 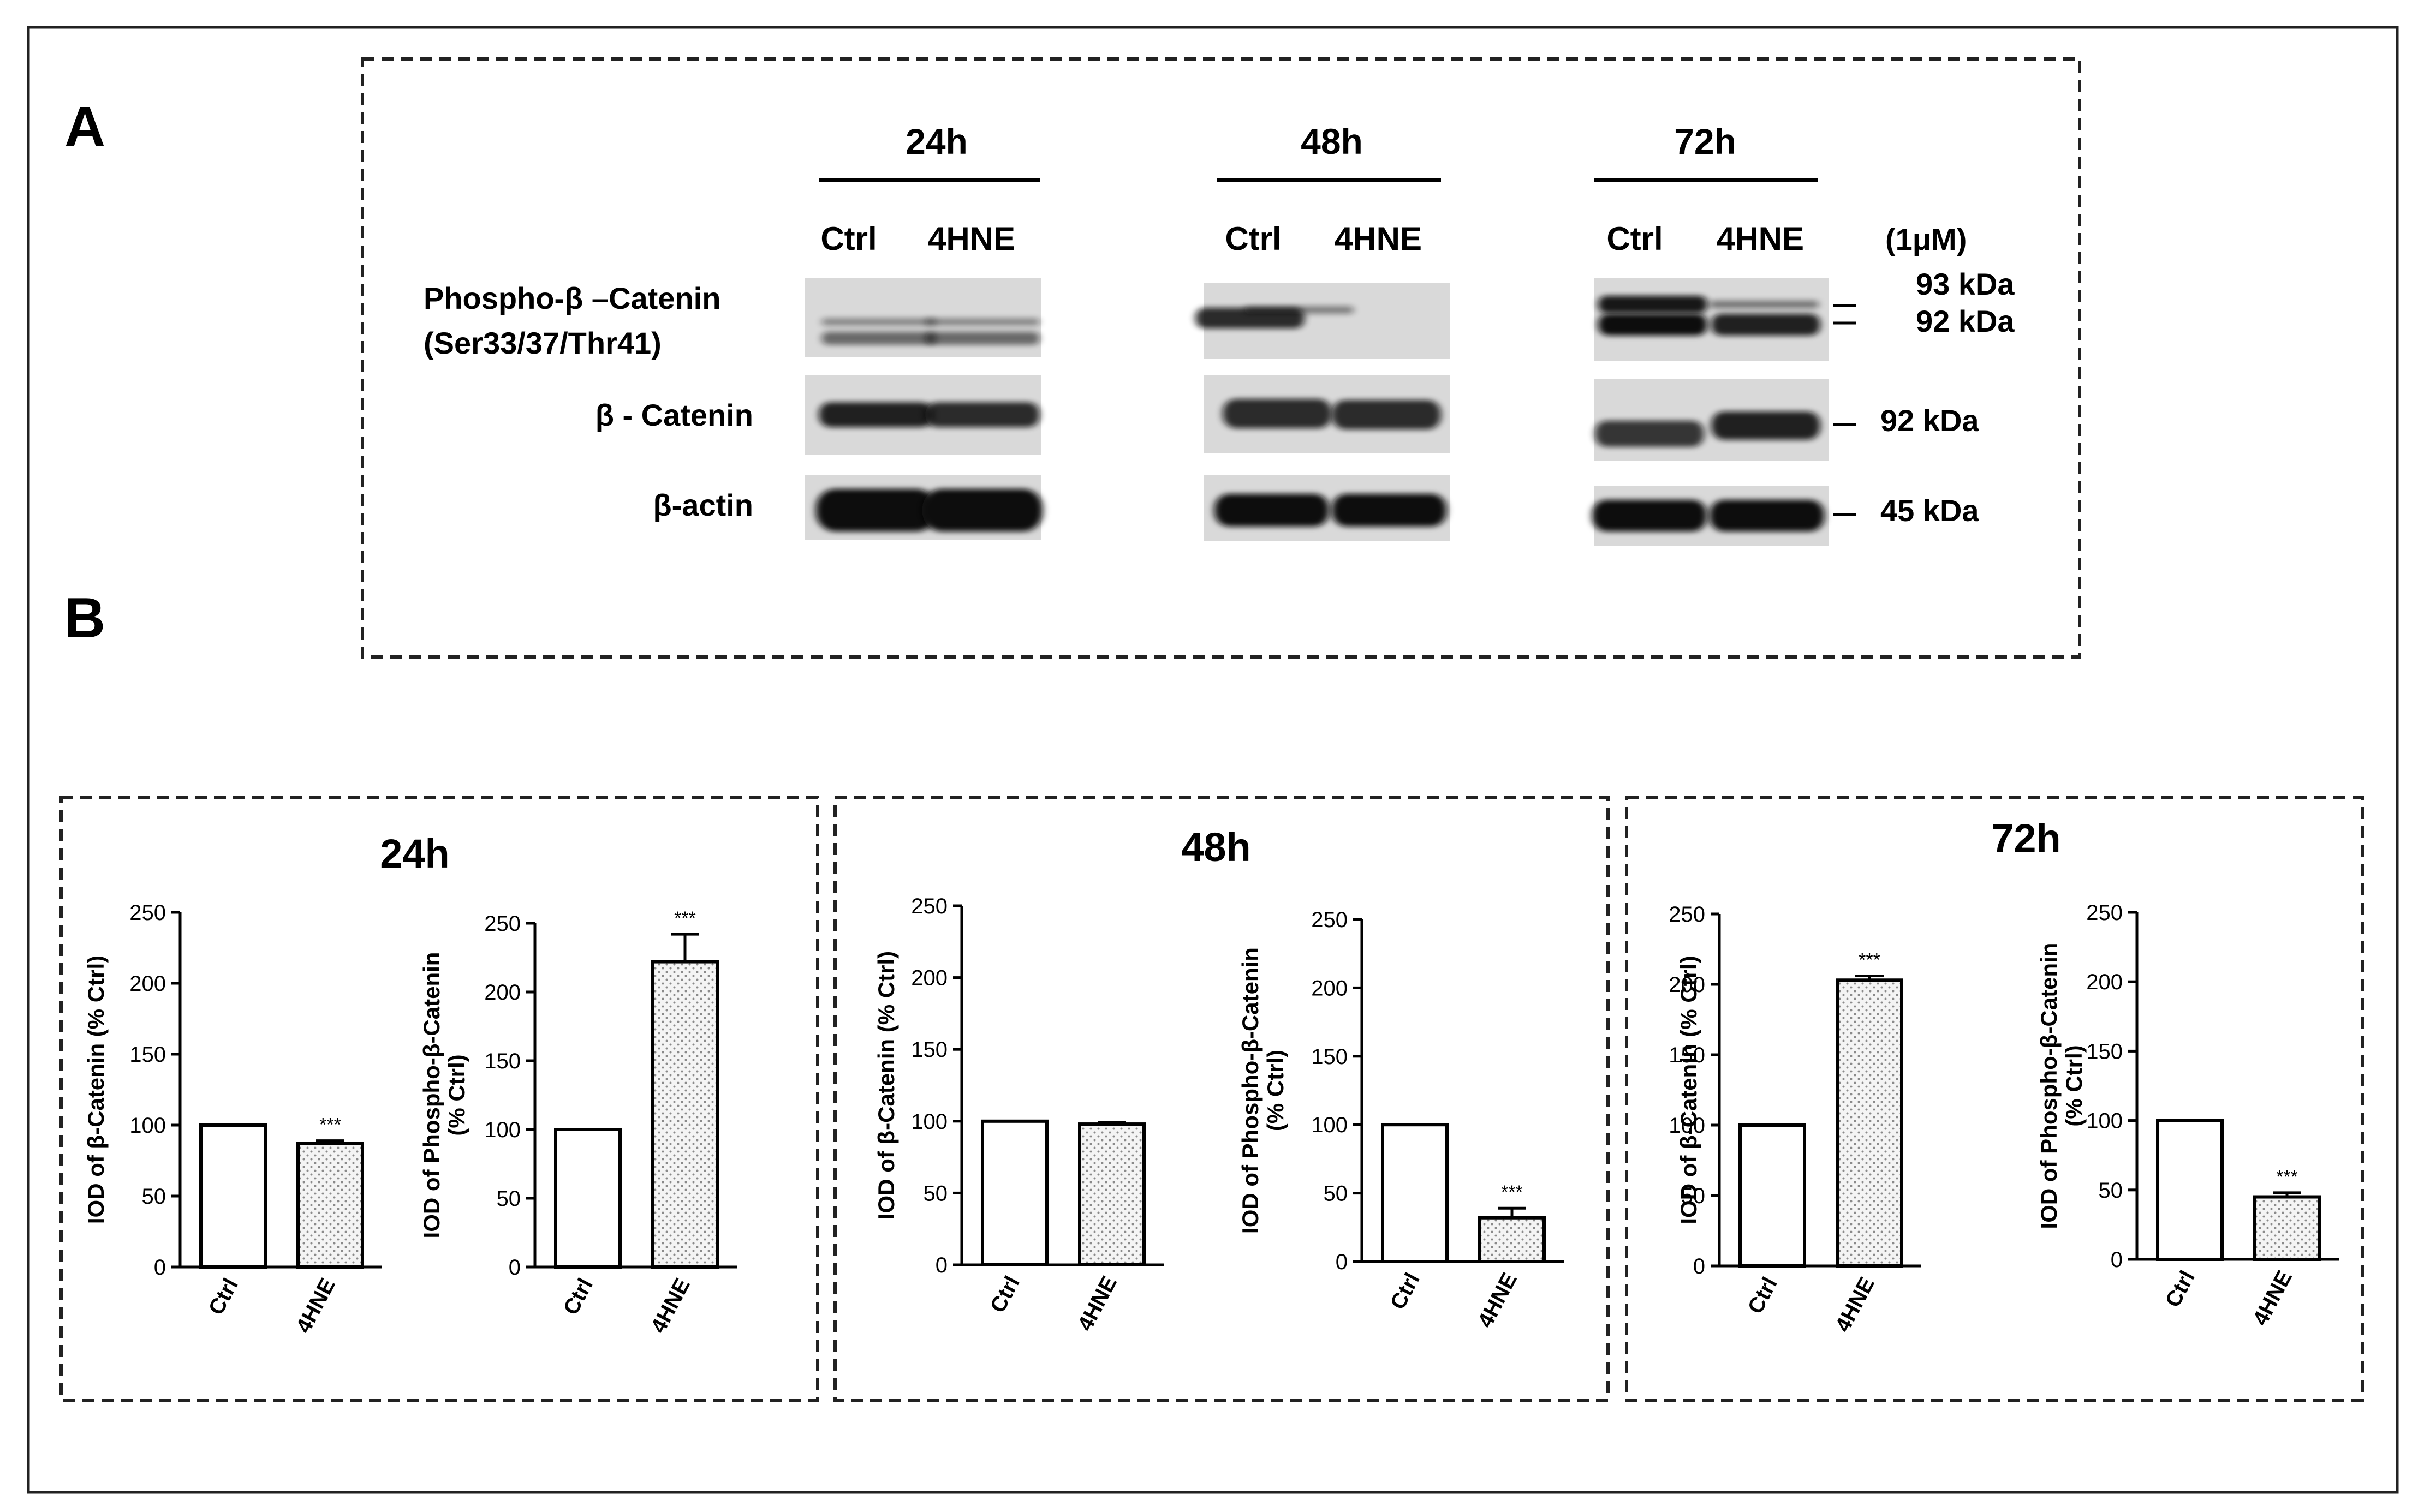 What do you see at coordinates (1926, 239) in the screenshot?
I see `concentration-label: (1μM)` at bounding box center [1926, 239].